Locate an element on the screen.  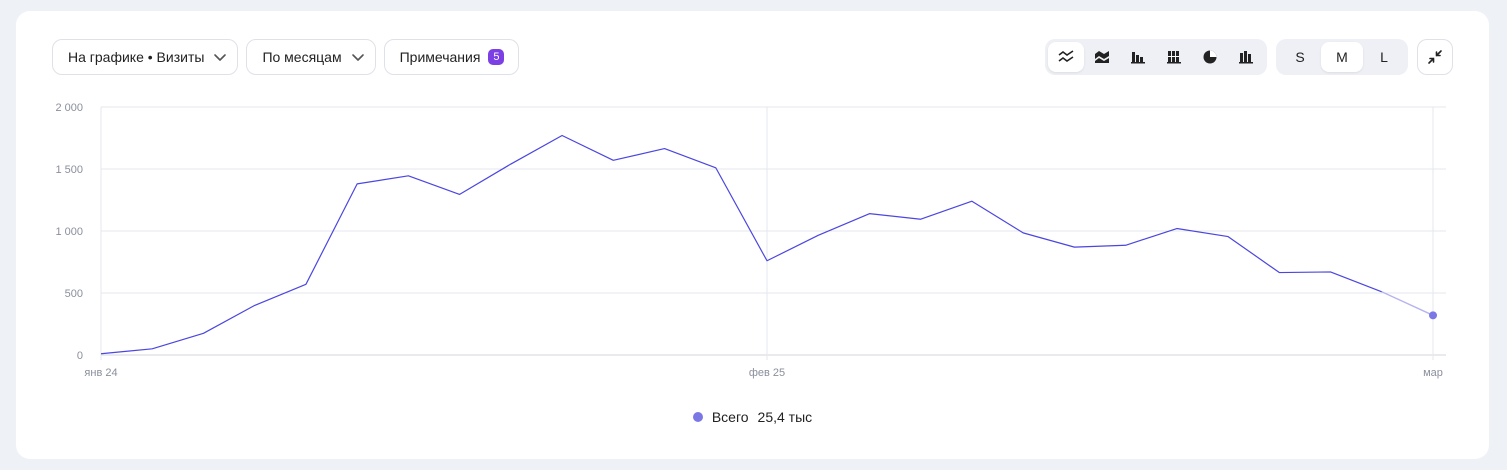
notes-count-badge: 5 is located at coordinates (496, 57).